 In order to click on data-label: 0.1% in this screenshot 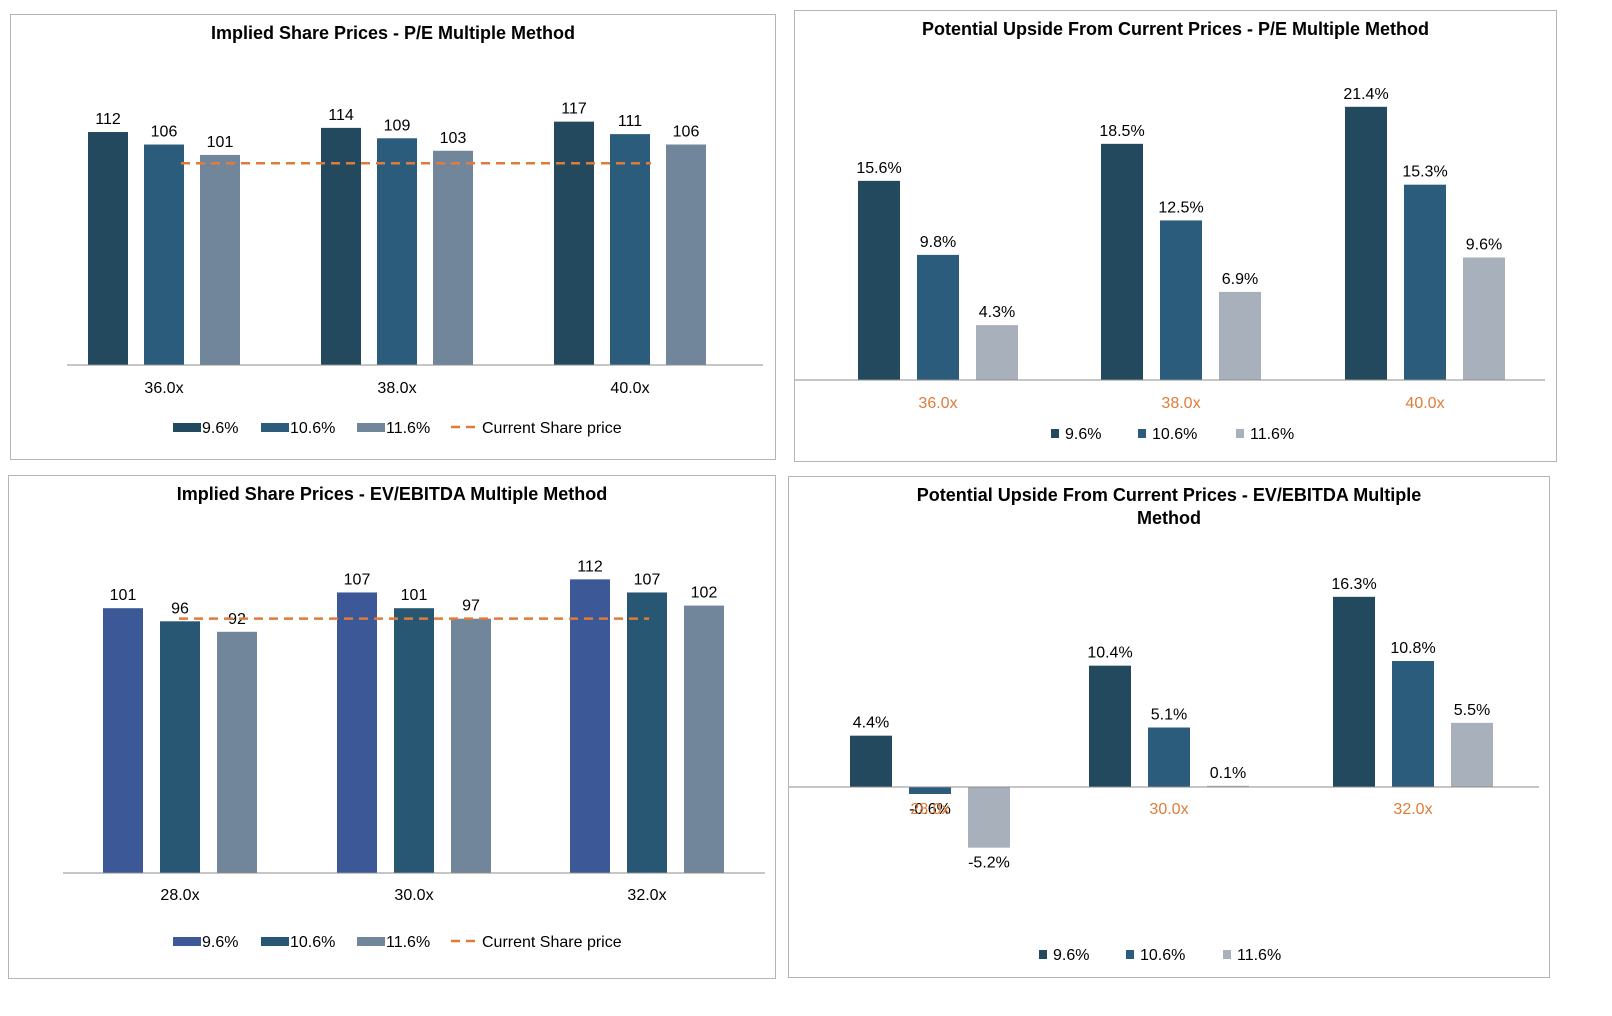, I will do `click(1228, 773)`.